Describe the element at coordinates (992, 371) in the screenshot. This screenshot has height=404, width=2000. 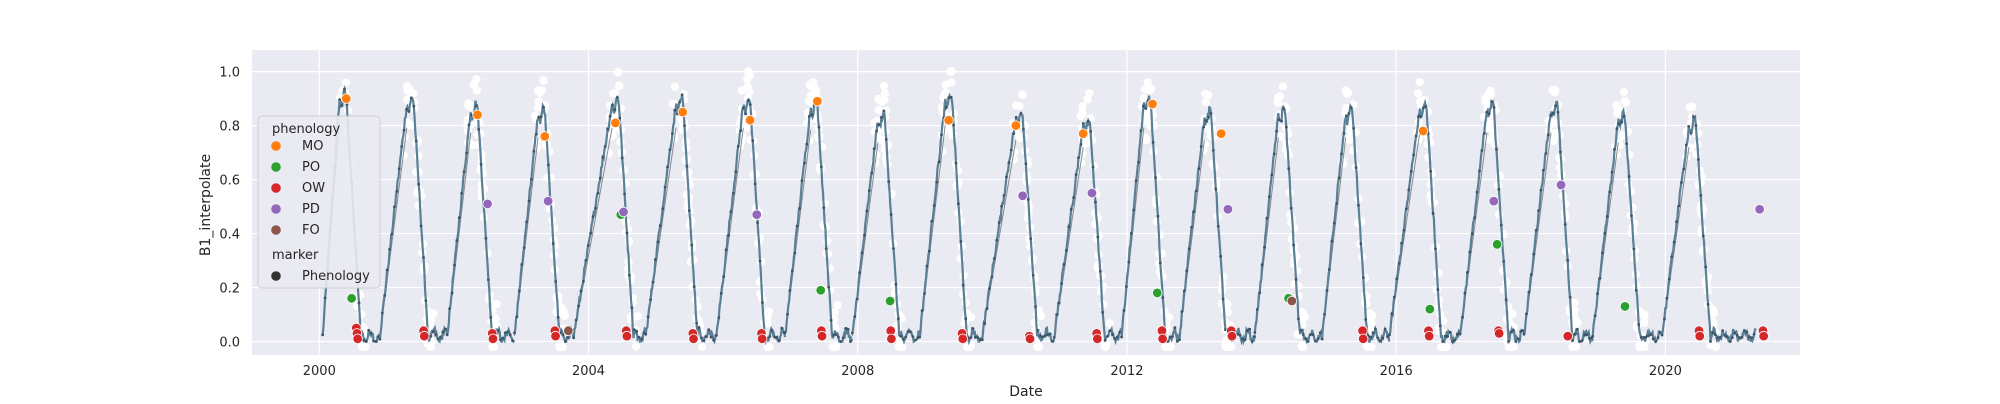
I see `x-tick-labels: 2000 2004 2008 2012 2016 2020` at that location.